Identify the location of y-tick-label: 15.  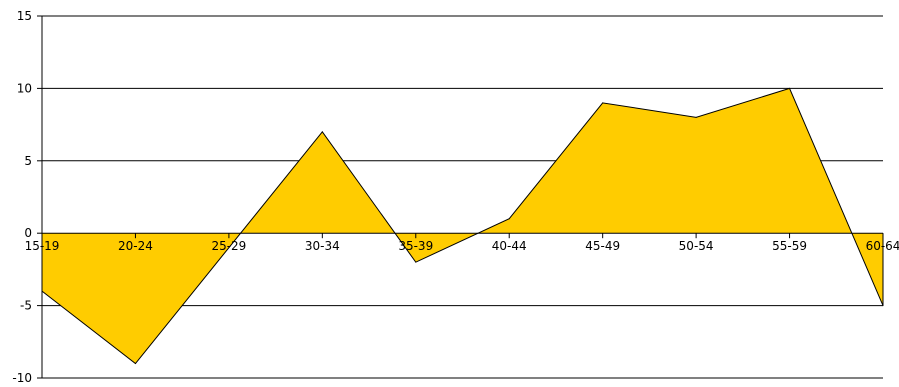
(24, 16).